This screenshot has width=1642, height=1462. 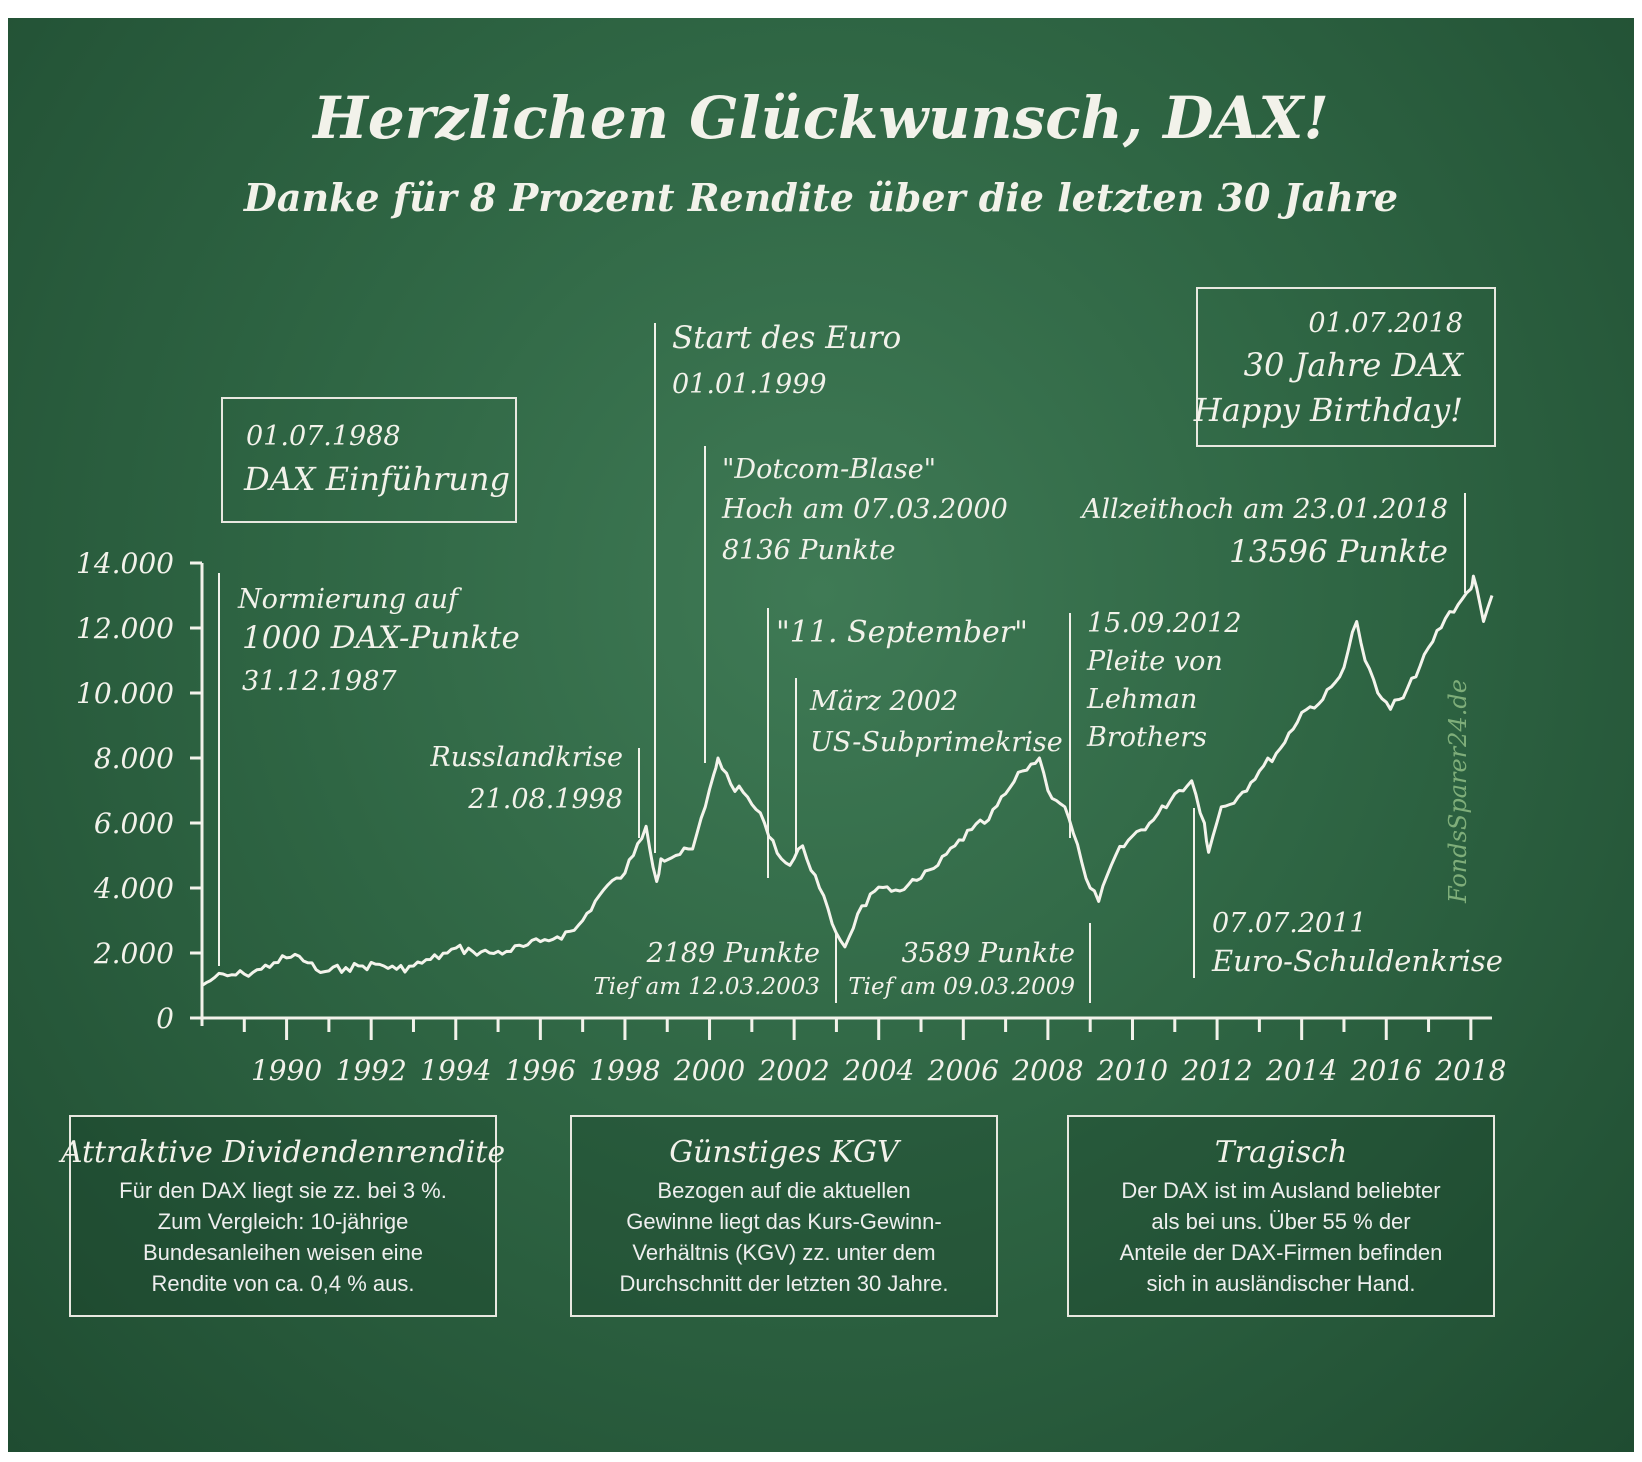 I want to click on y-tick-label: 2.000, so click(x=133, y=953).